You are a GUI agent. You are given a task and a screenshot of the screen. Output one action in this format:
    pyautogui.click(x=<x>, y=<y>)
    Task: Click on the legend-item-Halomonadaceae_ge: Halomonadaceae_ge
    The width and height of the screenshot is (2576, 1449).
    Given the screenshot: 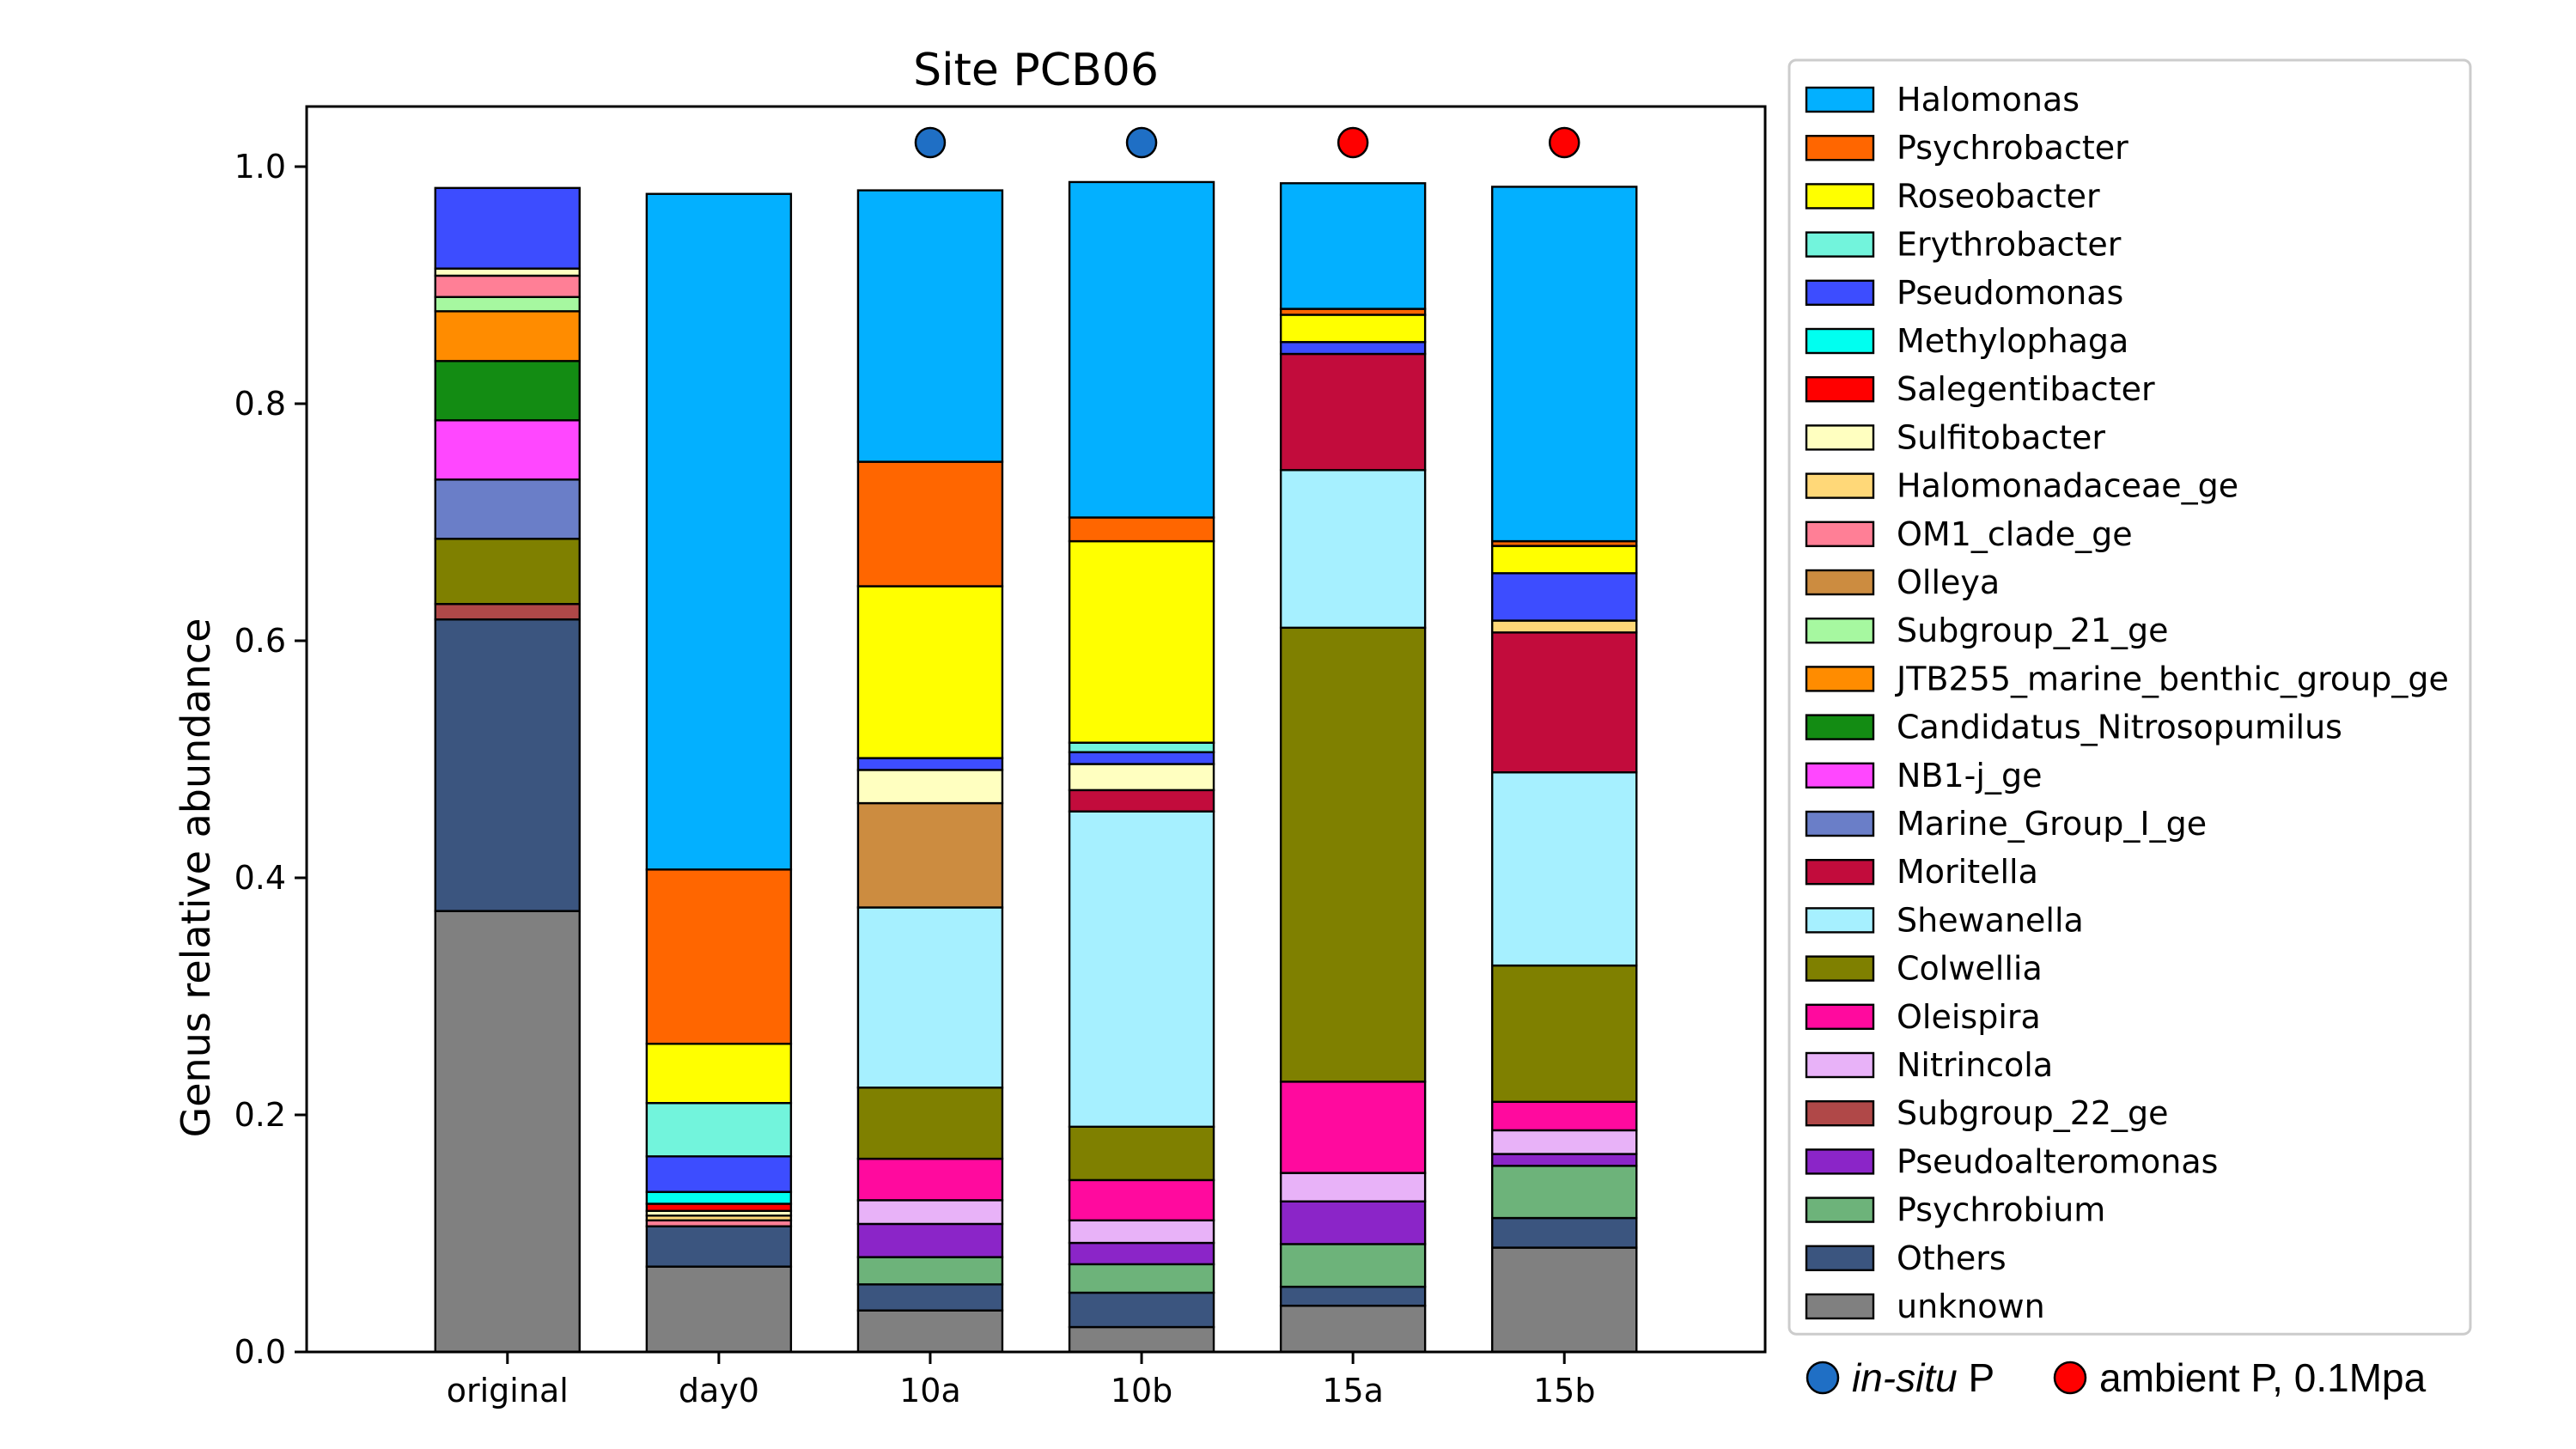 What is the action you would take?
    pyautogui.click(x=2021, y=486)
    